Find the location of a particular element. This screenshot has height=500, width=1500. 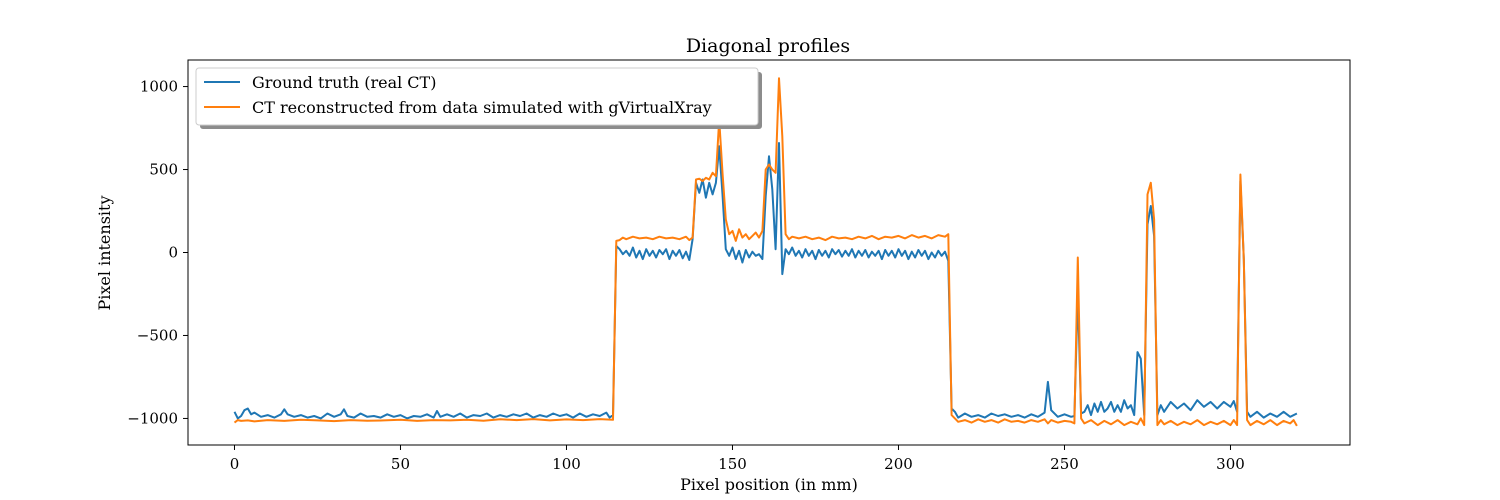

y-axis-label: Pixel intensity is located at coordinates (104, 253).